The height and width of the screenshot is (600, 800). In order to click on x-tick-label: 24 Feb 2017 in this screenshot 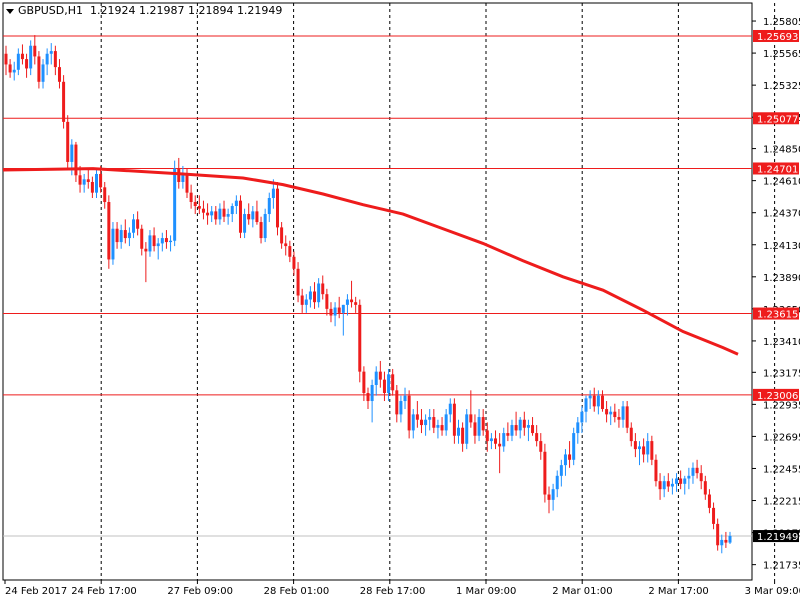, I will do `click(36, 591)`.